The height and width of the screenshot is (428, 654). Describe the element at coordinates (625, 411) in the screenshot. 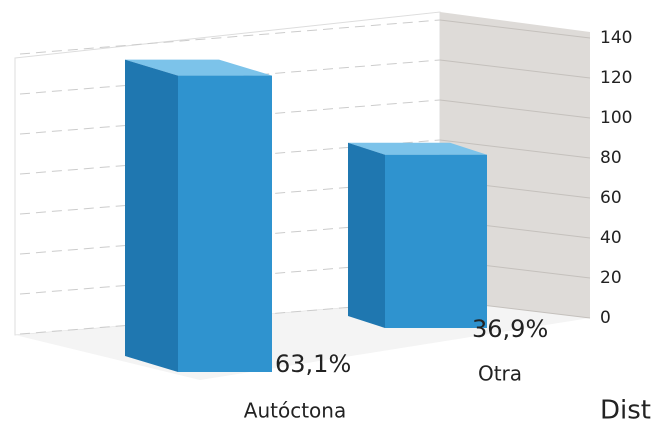

I see `axis-title: Dist` at that location.